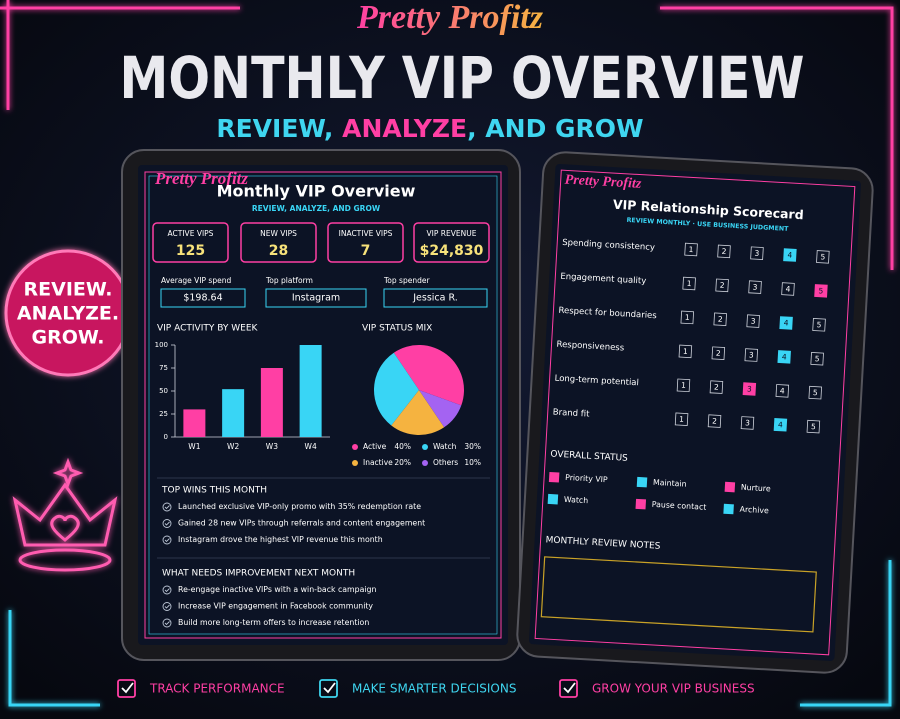  What do you see at coordinates (68, 314) in the screenshot?
I see `badge: REVIEW.ANALYZE.GROW.` at bounding box center [68, 314].